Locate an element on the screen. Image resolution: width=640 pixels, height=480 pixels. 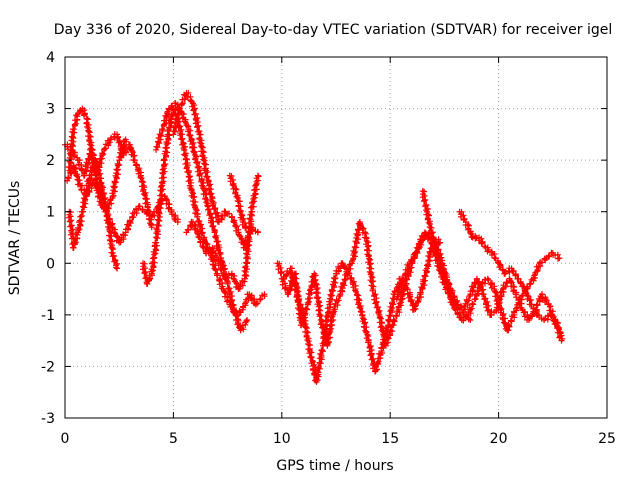
x-tick-label: 15 is located at coordinates (390, 439).